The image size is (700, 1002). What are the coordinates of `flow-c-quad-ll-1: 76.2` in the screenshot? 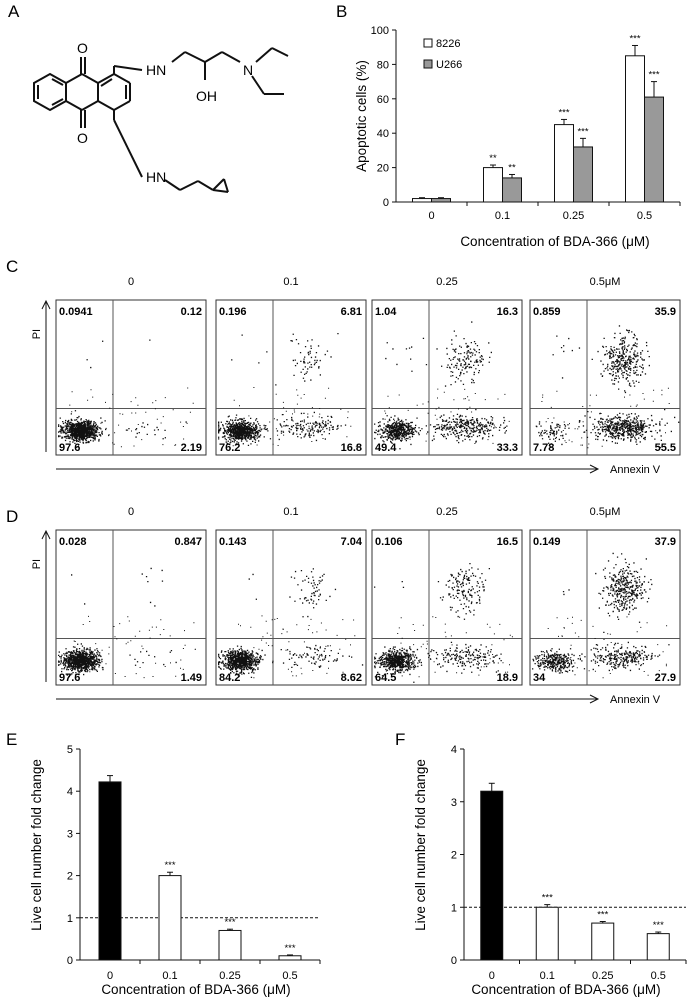 It's located at (229, 448).